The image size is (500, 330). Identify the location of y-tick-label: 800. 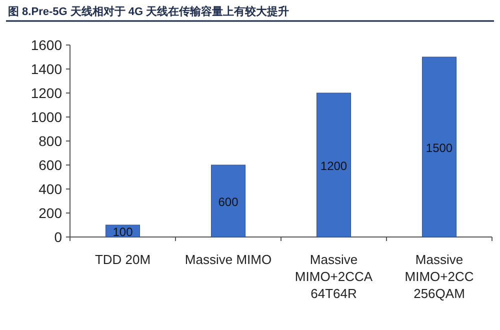
(50, 141).